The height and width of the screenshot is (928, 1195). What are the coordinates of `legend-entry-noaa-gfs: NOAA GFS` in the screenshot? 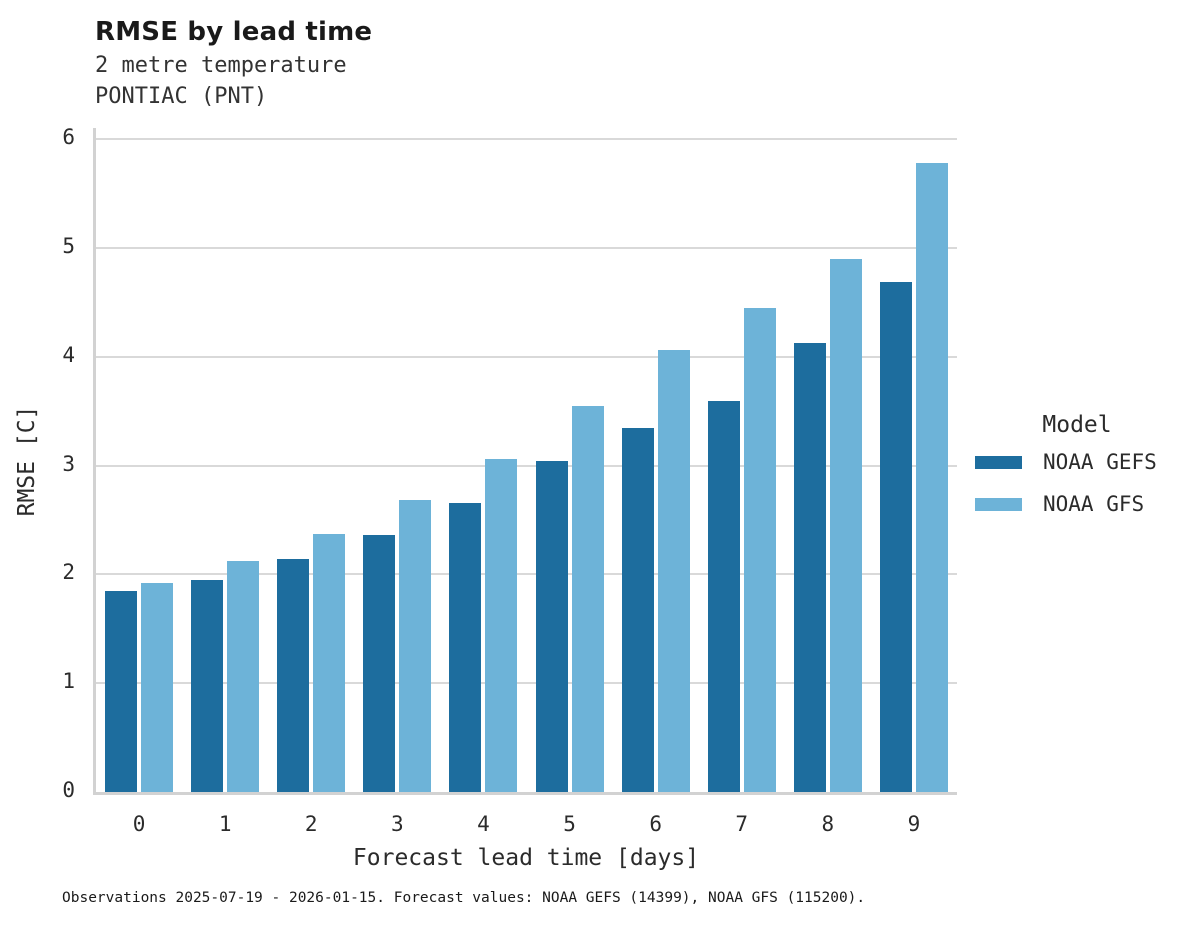 It's located at (1077, 504).